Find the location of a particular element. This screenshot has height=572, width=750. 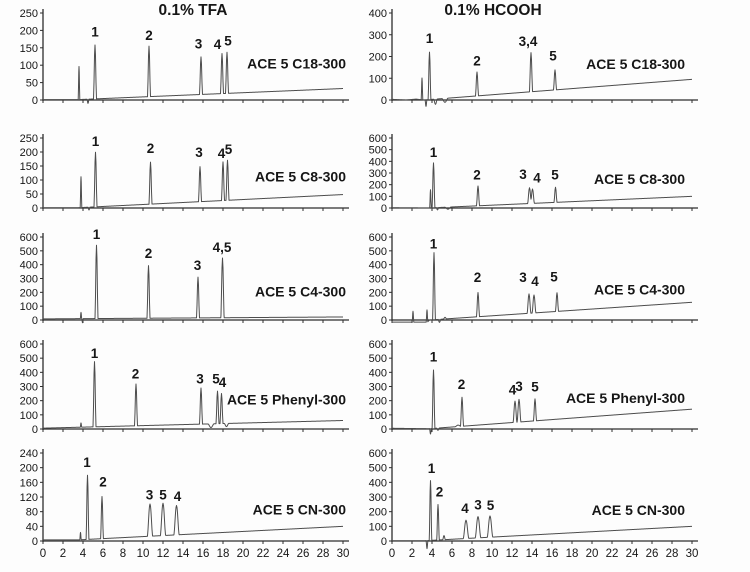

y-tick-label: 40 is located at coordinates (32, 527).